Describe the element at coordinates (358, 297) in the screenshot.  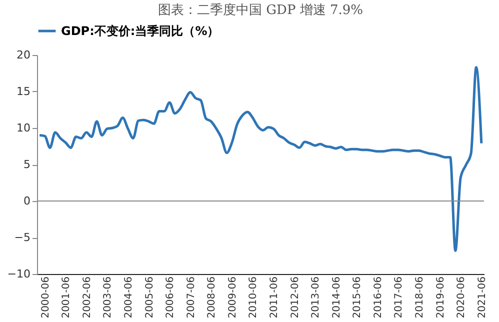
I see `x-tick-label: 2015-06` at that location.